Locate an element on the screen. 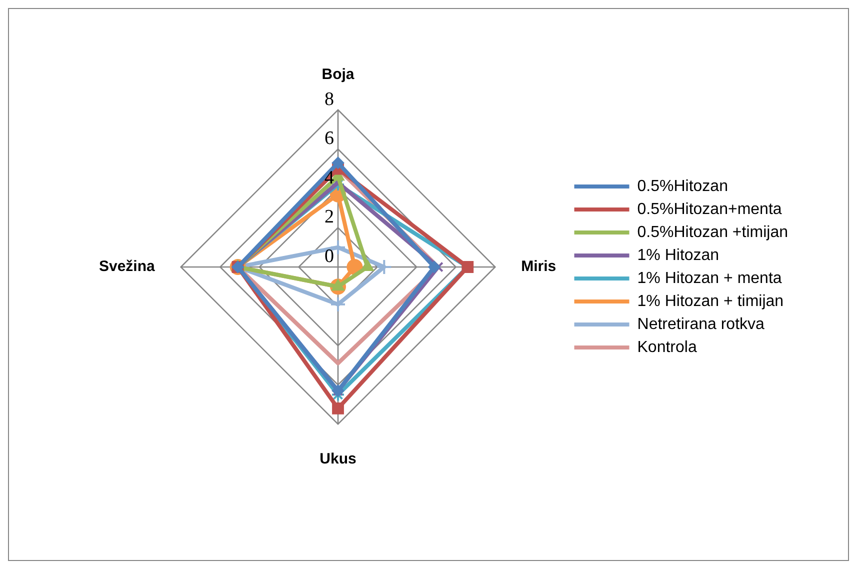 Image resolution: width=857 pixels, height=569 pixels. legend-label: 0.5%Hitozan is located at coordinates (682, 186).